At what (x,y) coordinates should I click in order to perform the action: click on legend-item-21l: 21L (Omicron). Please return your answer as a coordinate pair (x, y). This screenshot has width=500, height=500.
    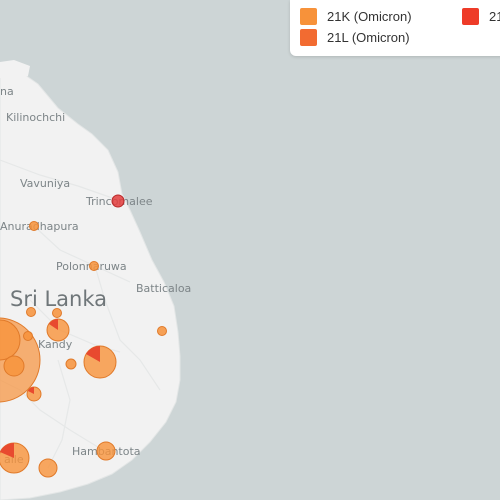
    Looking at the image, I should click on (355, 37).